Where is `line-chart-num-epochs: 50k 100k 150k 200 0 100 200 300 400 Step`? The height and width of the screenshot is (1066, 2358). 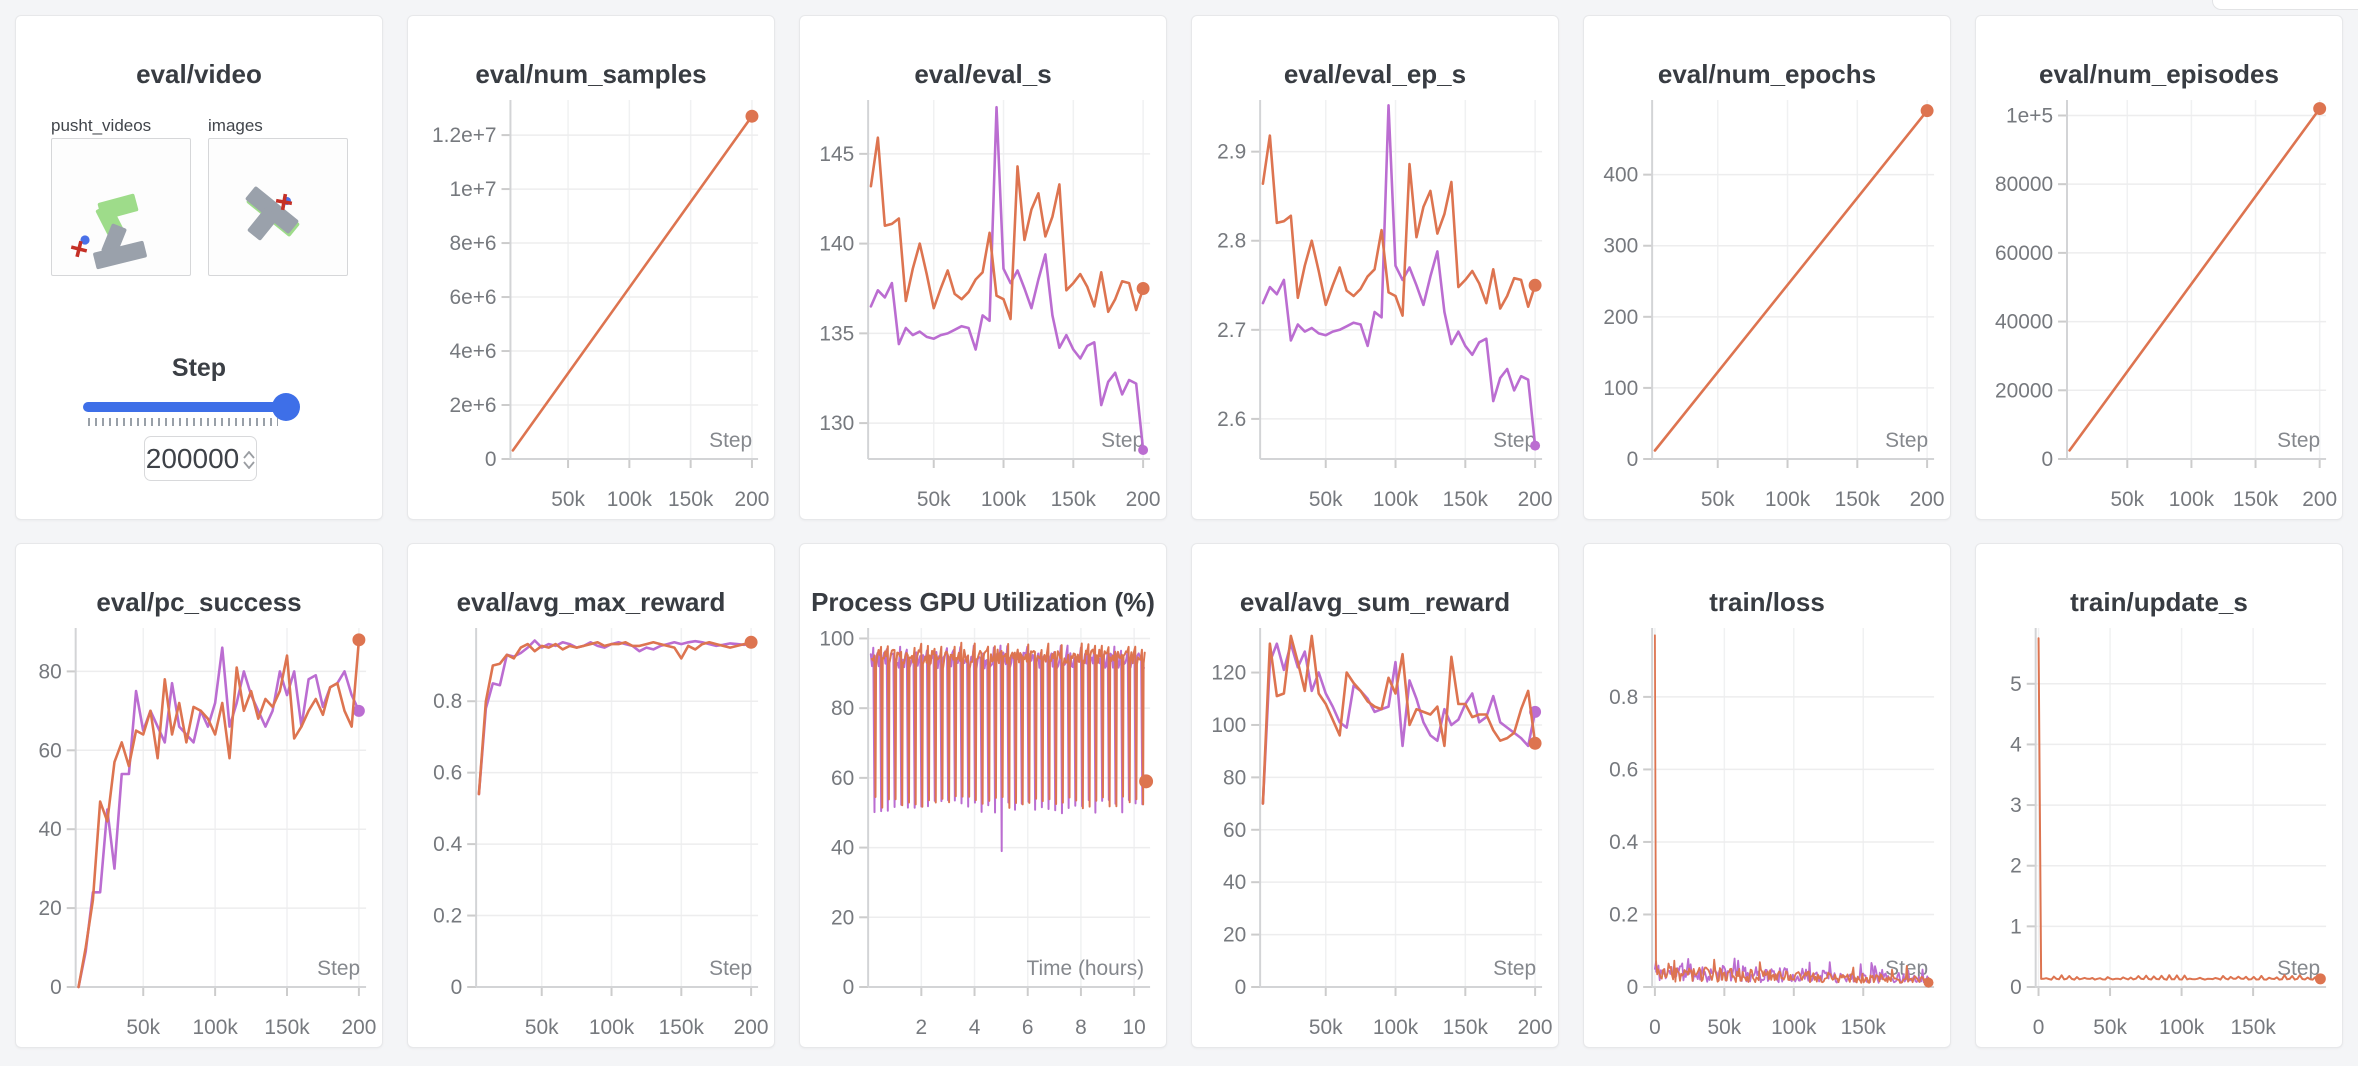
line-chart-num-epochs: 50k 100k 150k 200 0 100 200 300 400 Step is located at coordinates (1767, 305).